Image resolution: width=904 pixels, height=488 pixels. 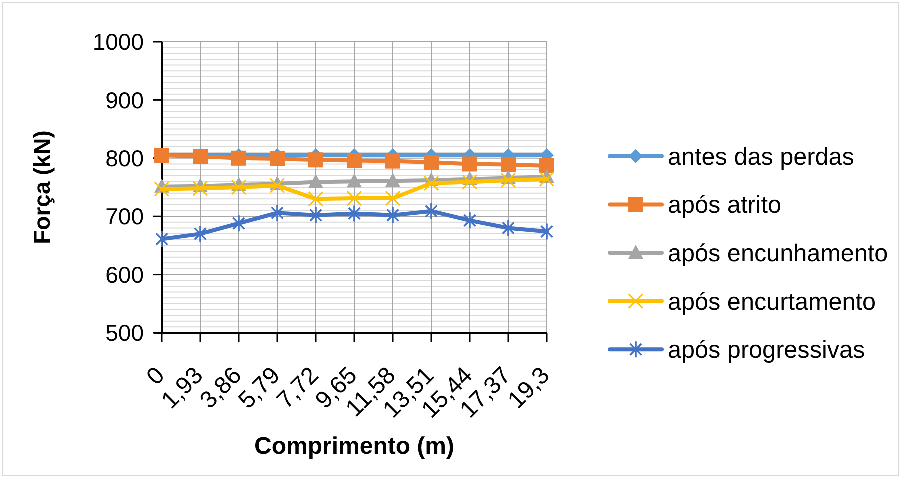 What do you see at coordinates (767, 350) in the screenshot?
I see `legend-label: após progressivas` at bounding box center [767, 350].